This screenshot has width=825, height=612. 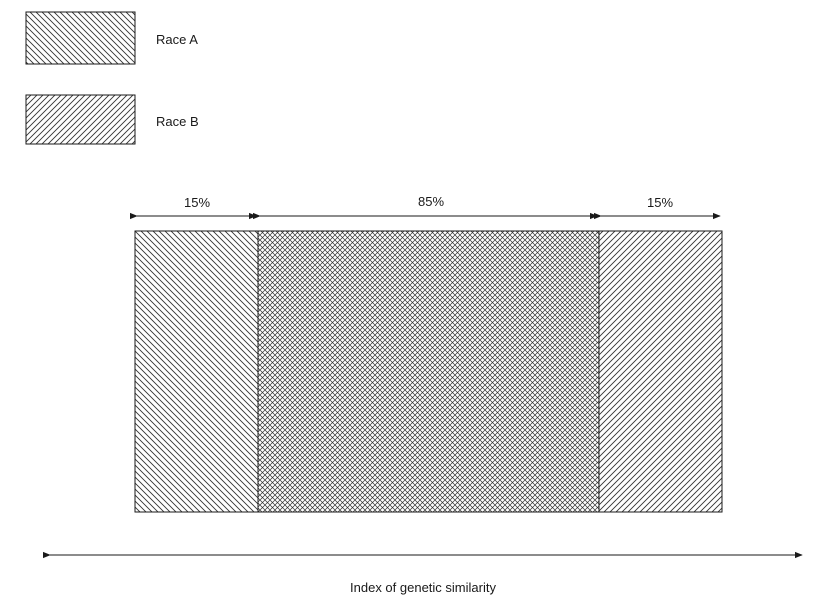 I want to click on legend-item-race-a: Race A, so click(x=111, y=38).